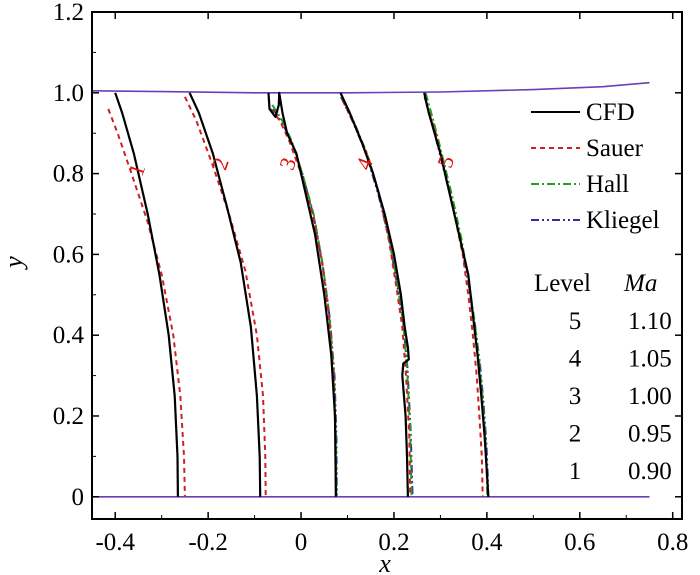  I want to click on x-tick-label: 0, so click(301, 542).